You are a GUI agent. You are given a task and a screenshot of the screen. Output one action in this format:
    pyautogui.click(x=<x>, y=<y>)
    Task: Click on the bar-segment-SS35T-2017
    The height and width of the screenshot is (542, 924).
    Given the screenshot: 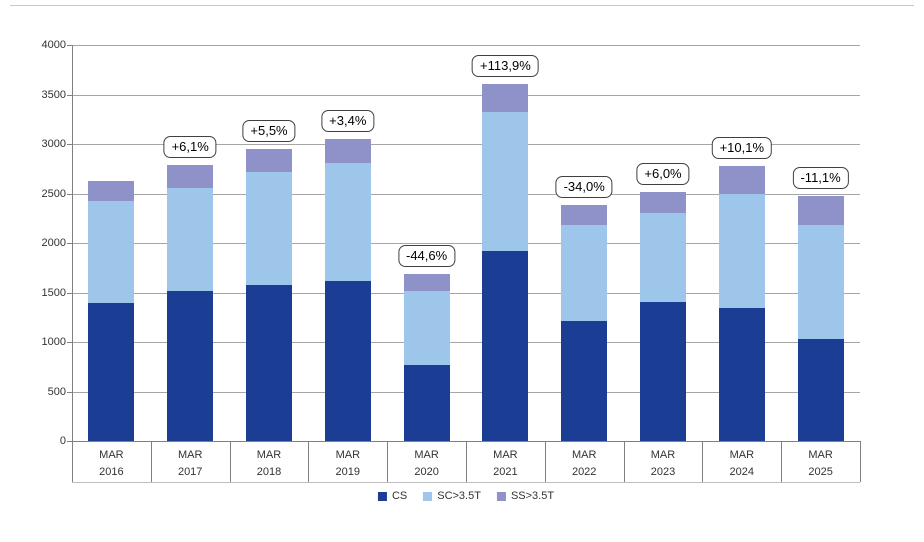 What is the action you would take?
    pyautogui.click(x=190, y=176)
    